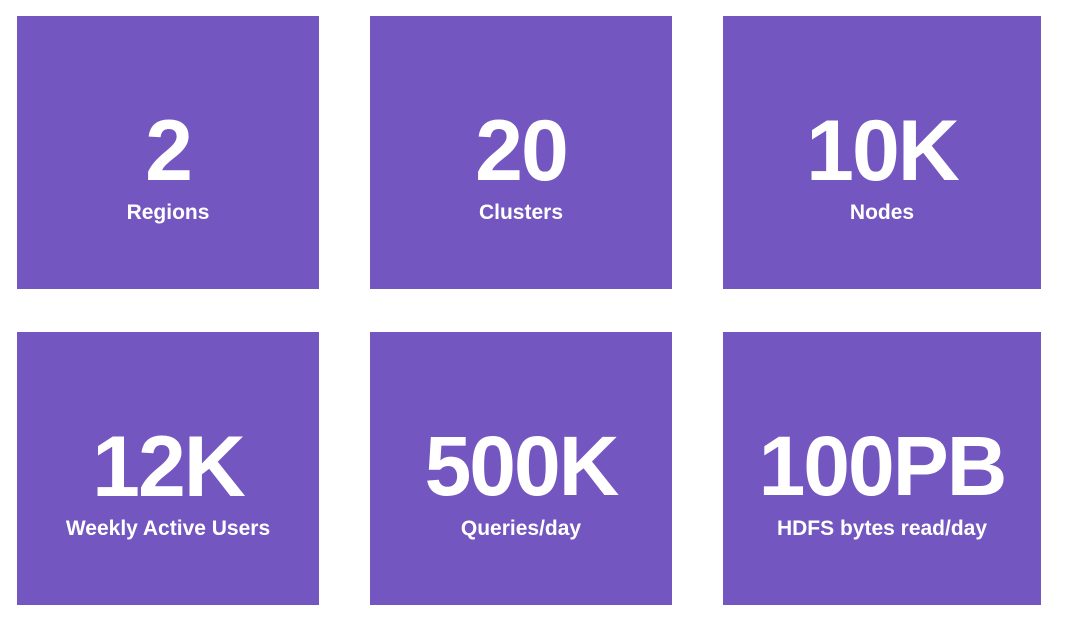 Image resolution: width=1080 pixels, height=629 pixels. I want to click on stat-tile-hdfs-bytes-read: 100PB HDFS bytes read/day, so click(882, 468).